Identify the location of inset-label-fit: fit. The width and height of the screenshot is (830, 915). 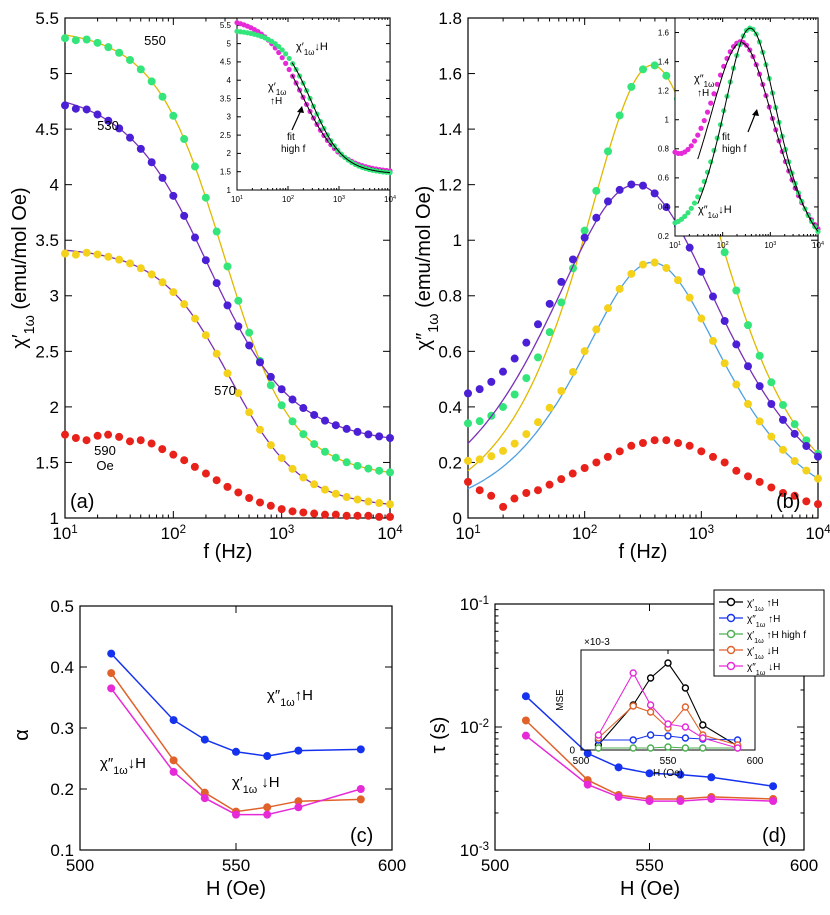
(726, 137).